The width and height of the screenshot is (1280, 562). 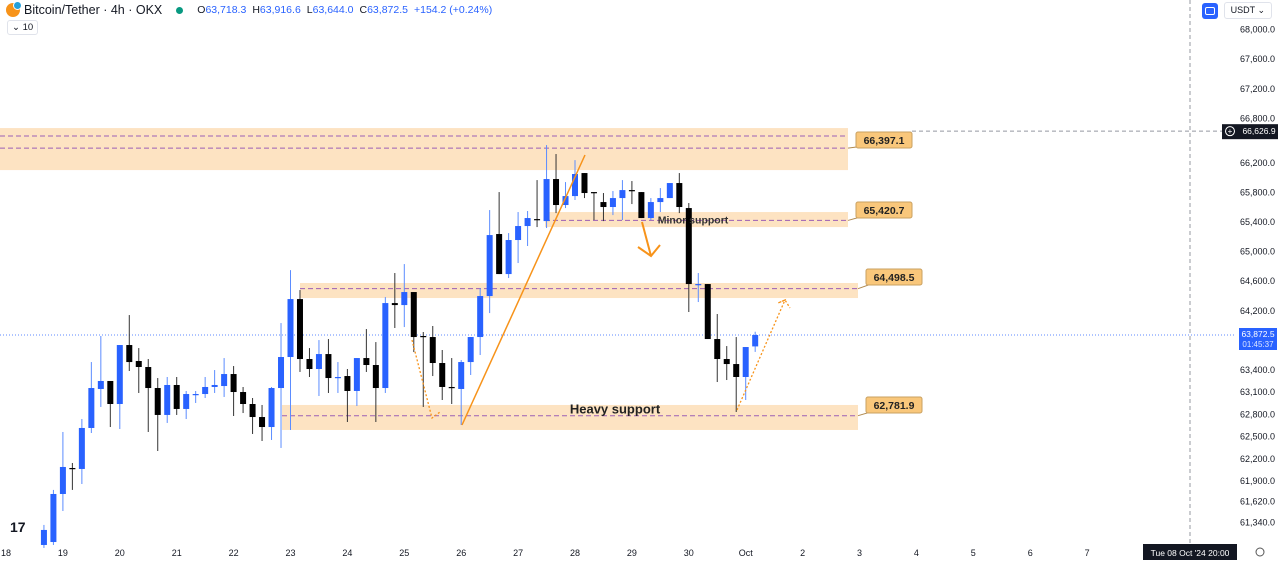 What do you see at coordinates (426, 379) in the screenshot?
I see `projection-dotted-line` at bounding box center [426, 379].